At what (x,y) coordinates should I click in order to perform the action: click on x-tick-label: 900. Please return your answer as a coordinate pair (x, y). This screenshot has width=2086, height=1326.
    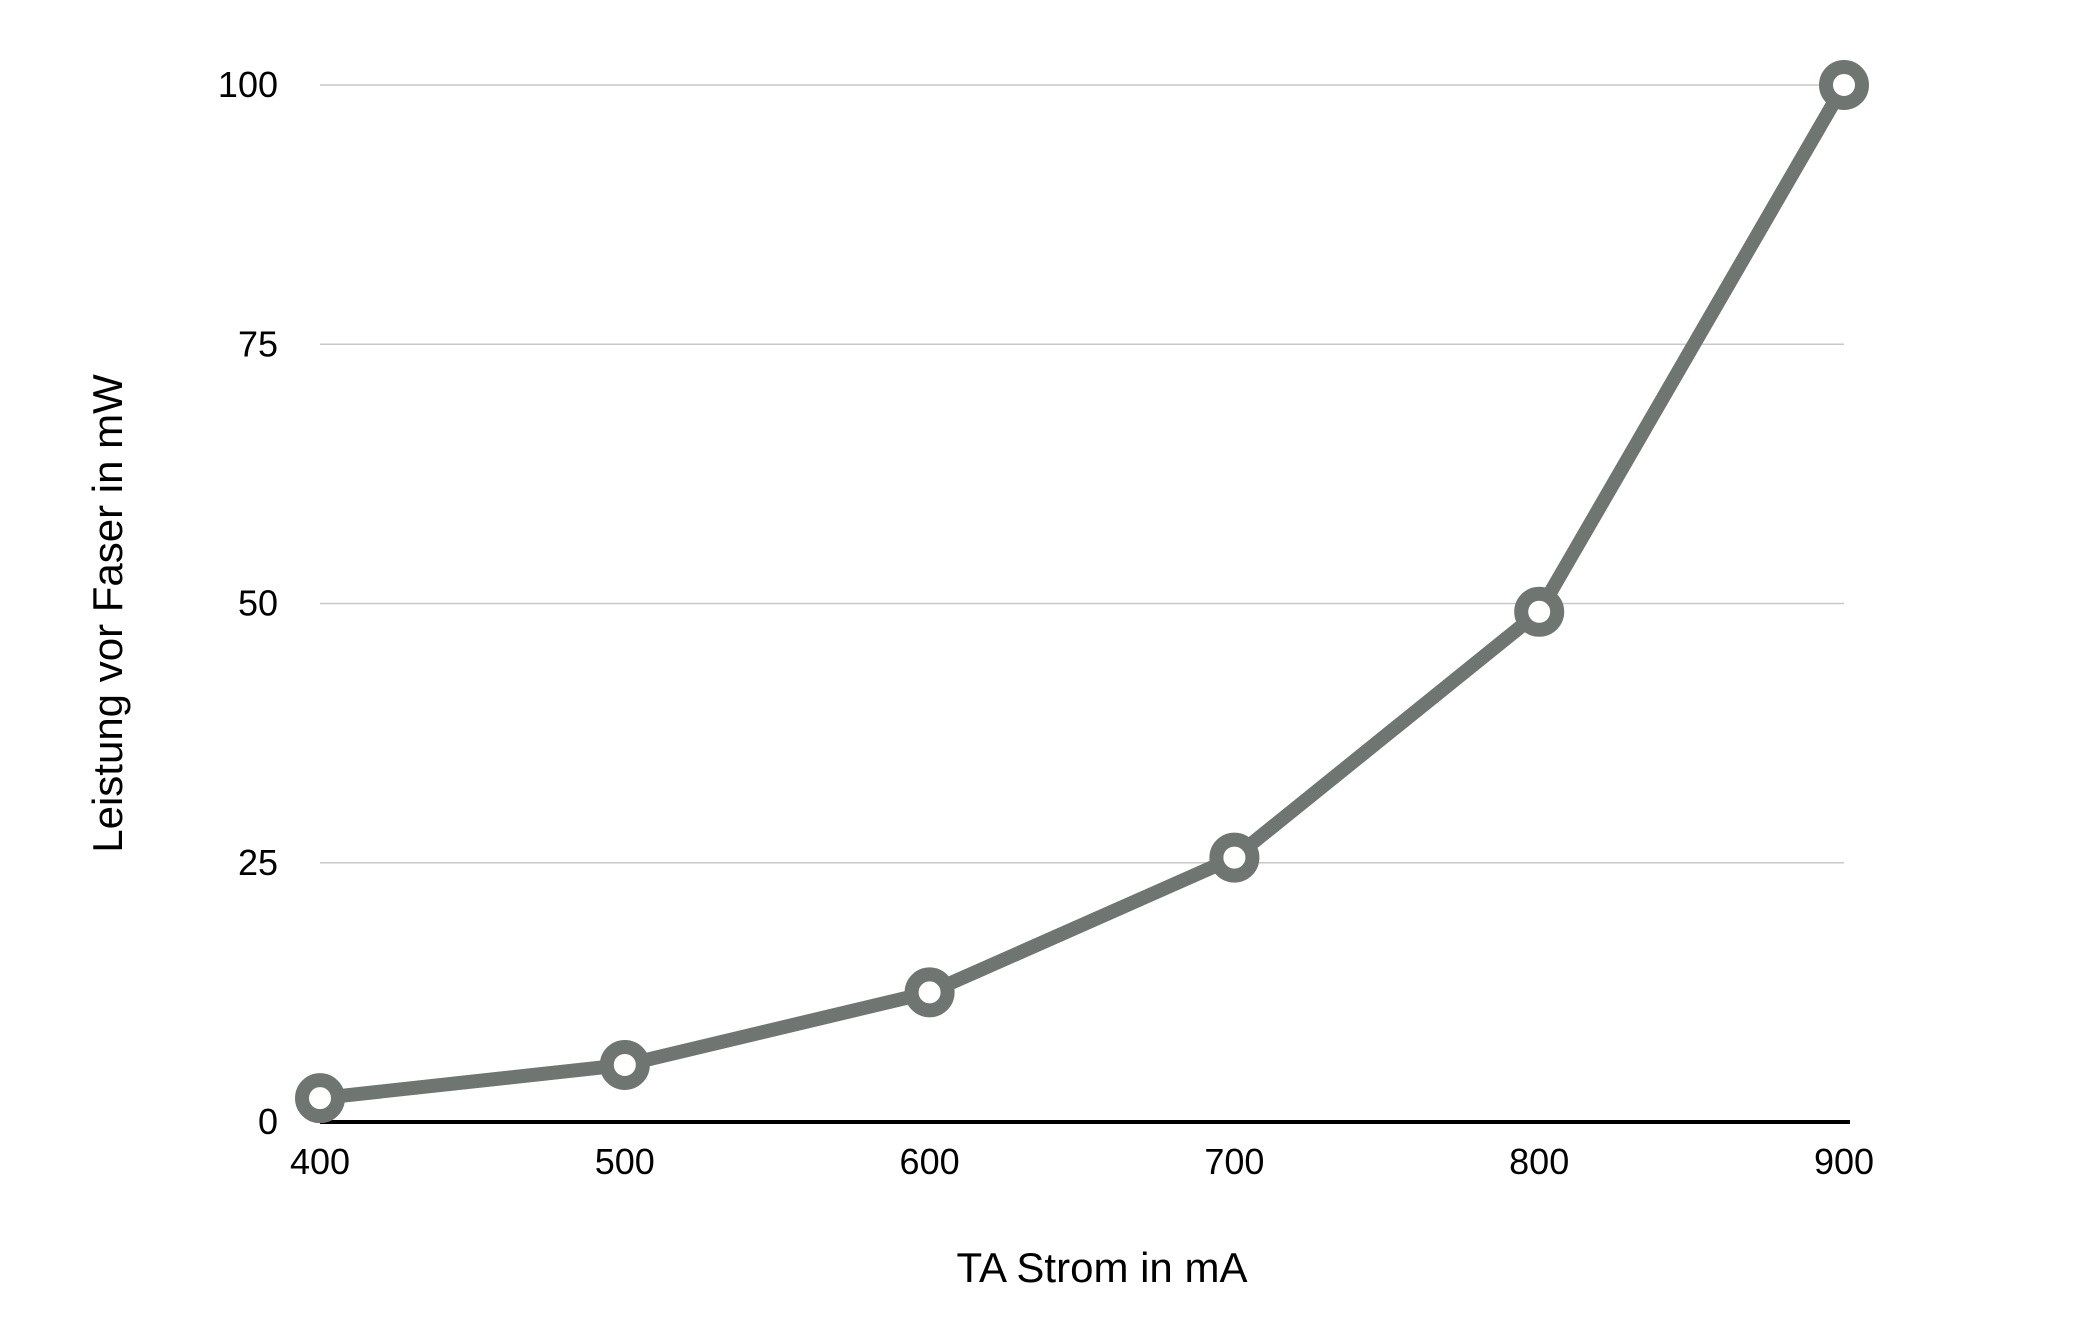
    Looking at the image, I should click on (1844, 1161).